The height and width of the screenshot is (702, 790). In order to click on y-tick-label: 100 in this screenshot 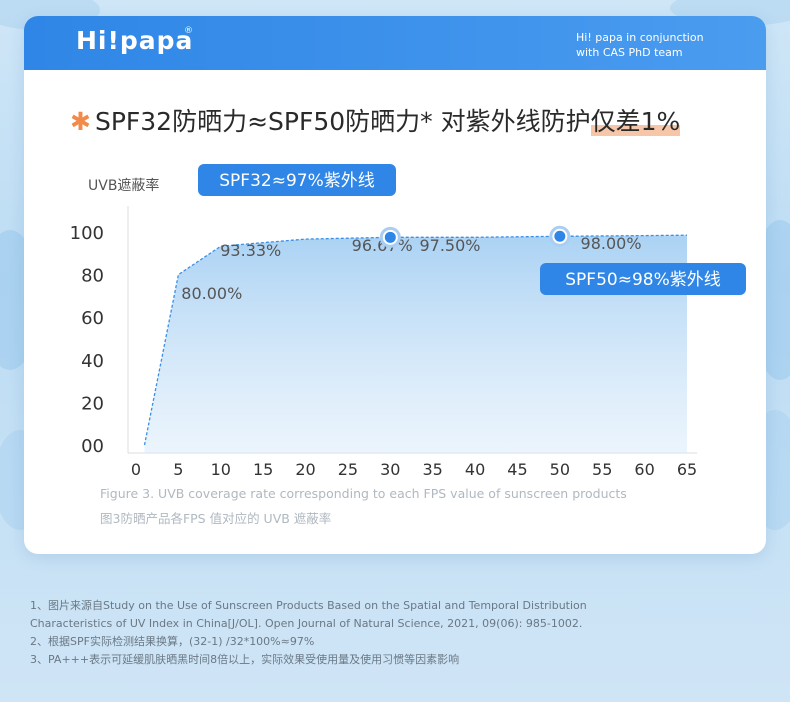, I will do `click(87, 233)`.